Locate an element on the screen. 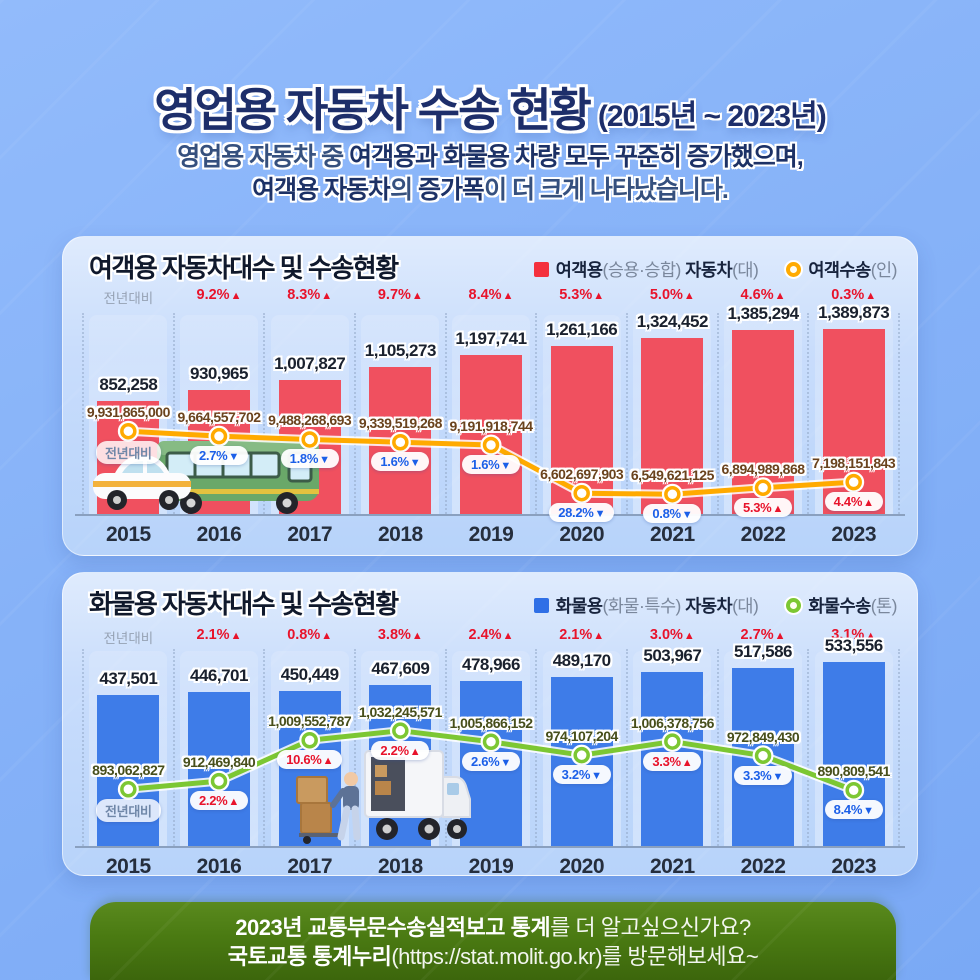 The width and height of the screenshot is (980, 980). legend-item: 화물용(화물·특수) 자동차(대) is located at coordinates (646, 605).